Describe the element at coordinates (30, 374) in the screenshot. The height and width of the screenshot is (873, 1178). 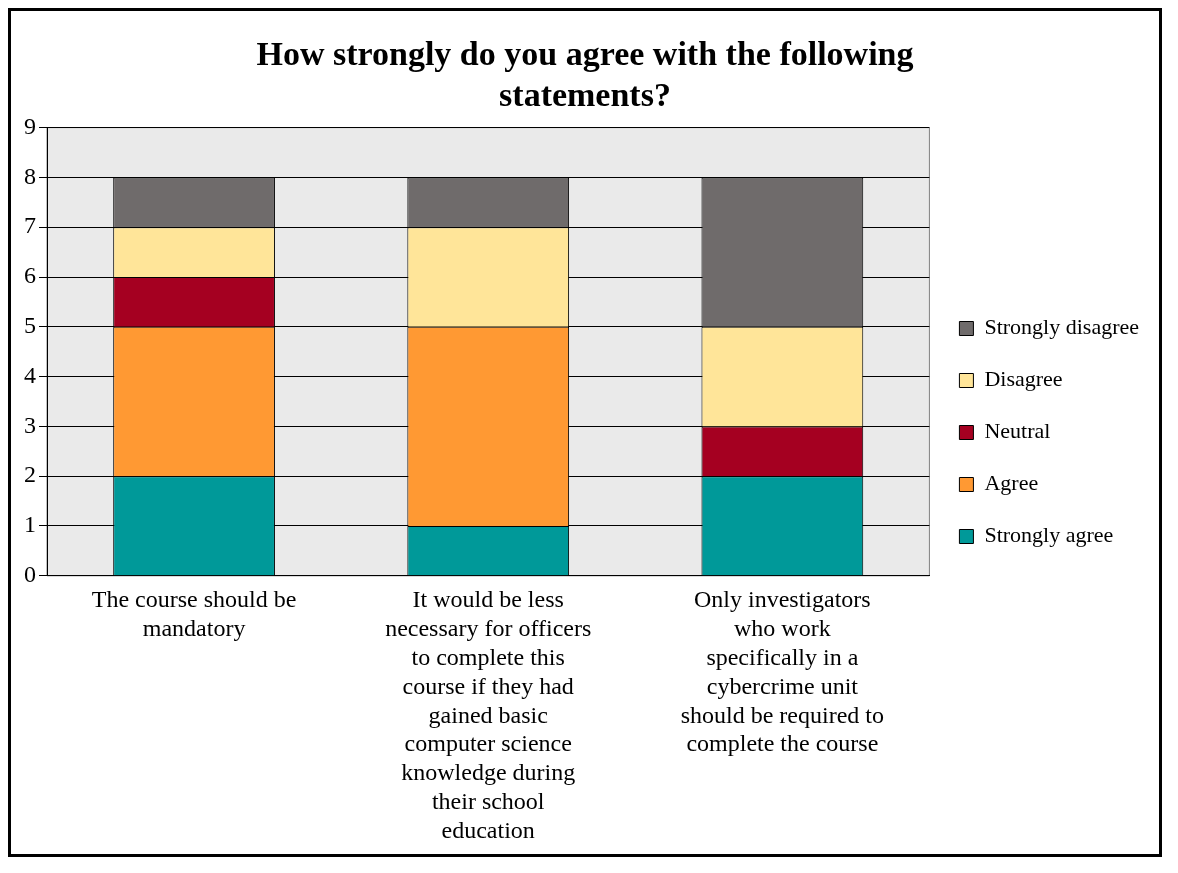
I see `y-tick-label: 4` at that location.